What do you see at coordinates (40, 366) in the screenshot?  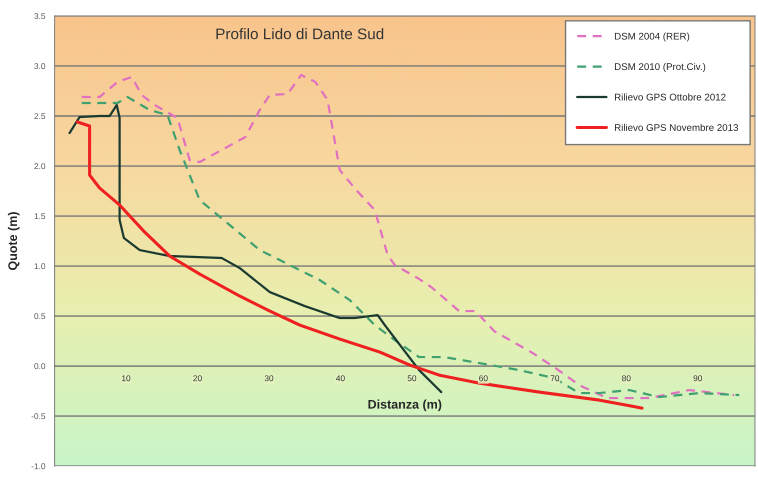 I see `y-tick-label: 0.0` at bounding box center [40, 366].